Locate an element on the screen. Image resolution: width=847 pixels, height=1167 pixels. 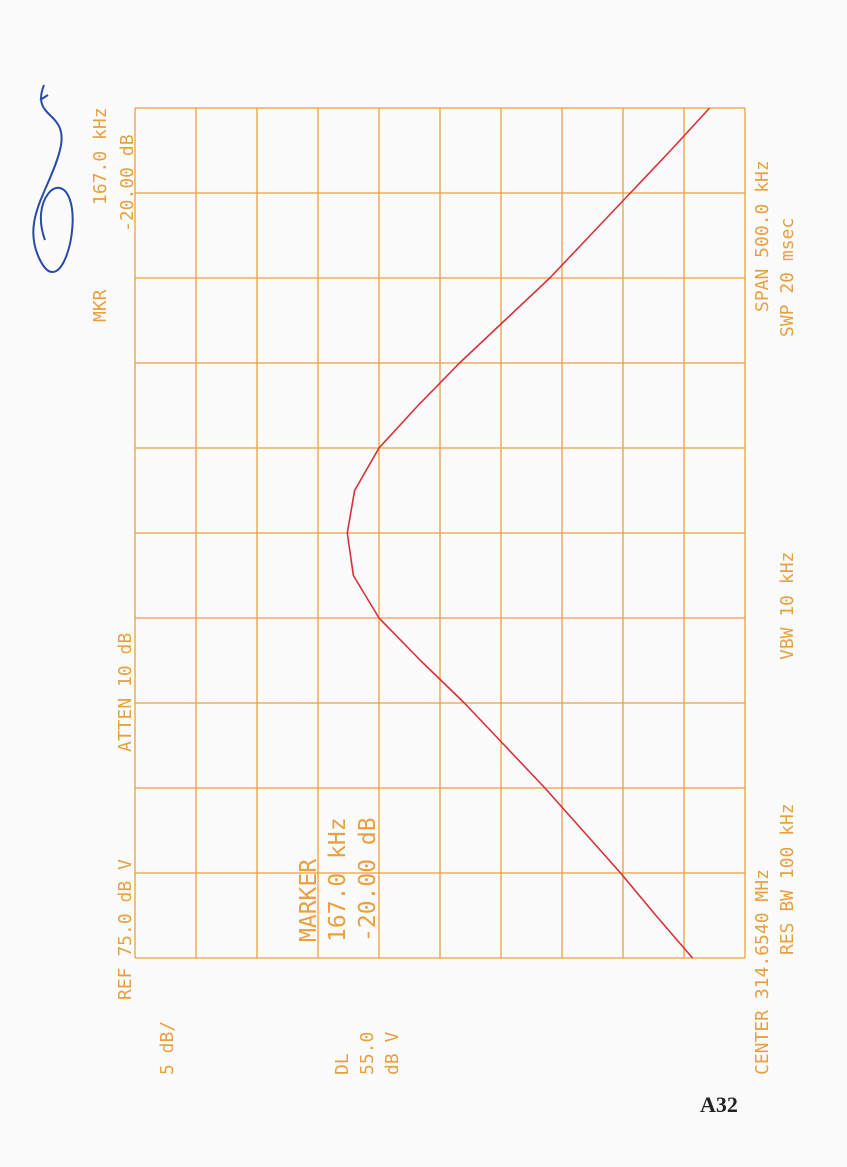
annotation: 5 dB/ is located at coordinates (167, 1048).